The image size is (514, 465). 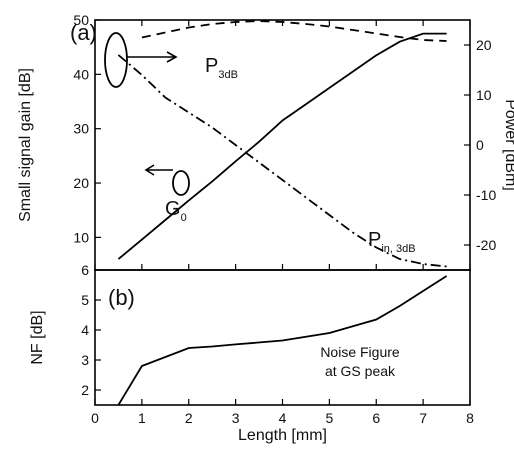 I want to click on panel-b-label: (b), so click(x=121, y=297).